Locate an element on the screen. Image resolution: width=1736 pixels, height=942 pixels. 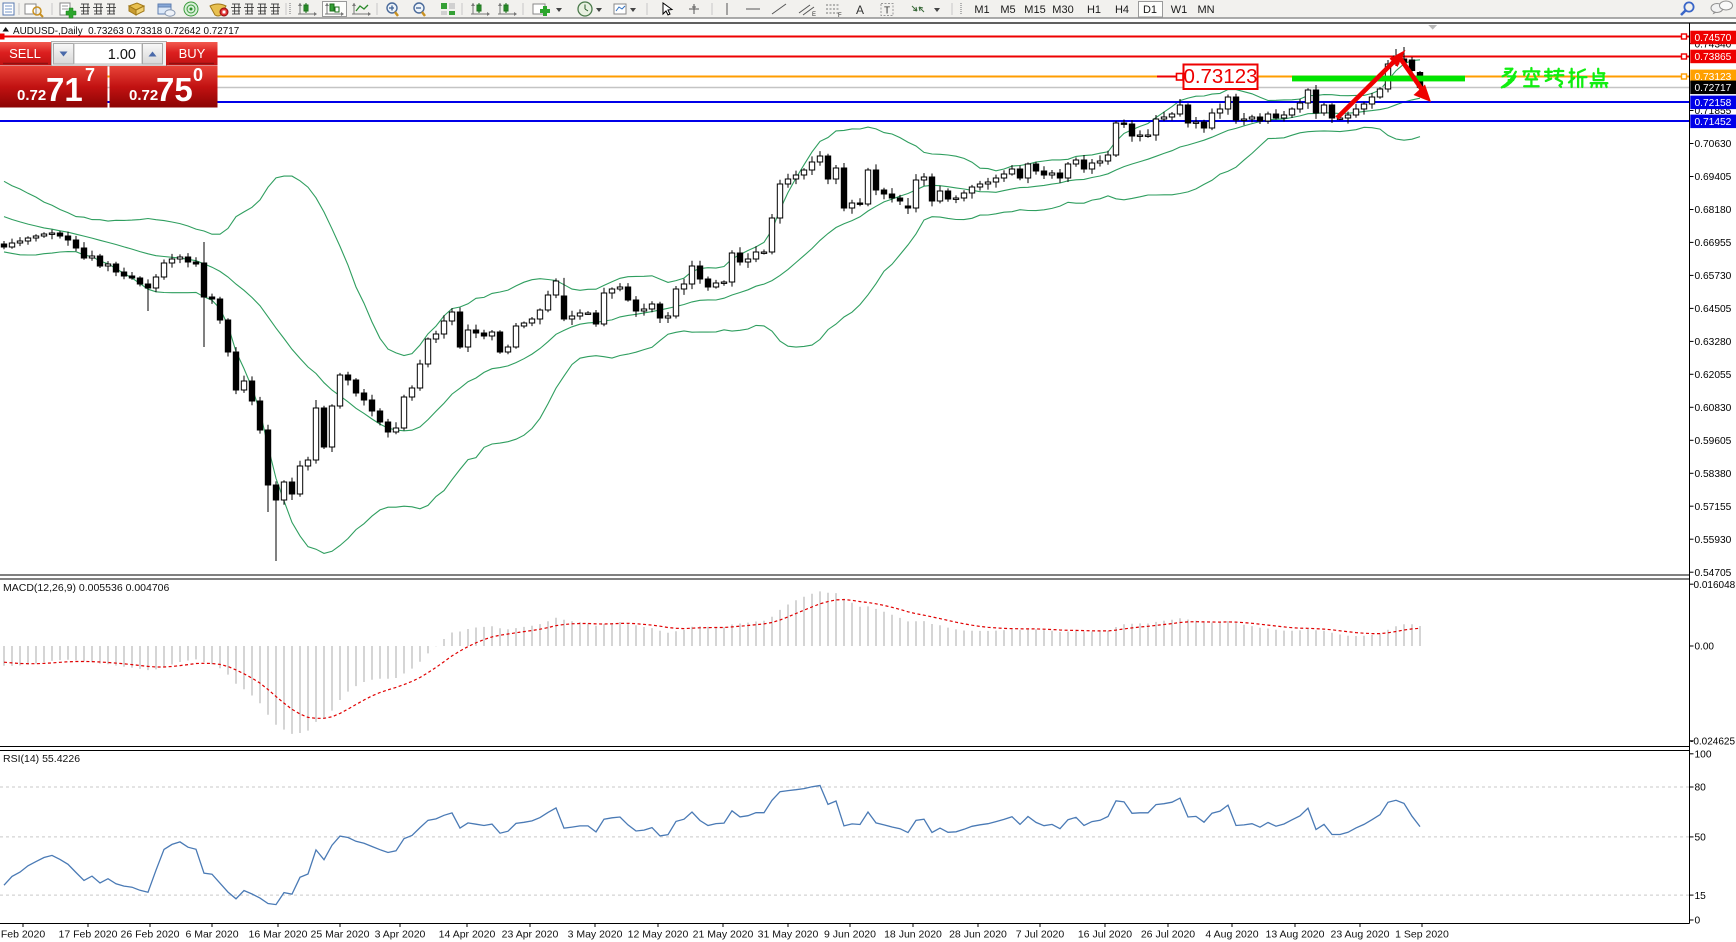
svg-text: 0.62055 is located at coordinates (1713, 375).